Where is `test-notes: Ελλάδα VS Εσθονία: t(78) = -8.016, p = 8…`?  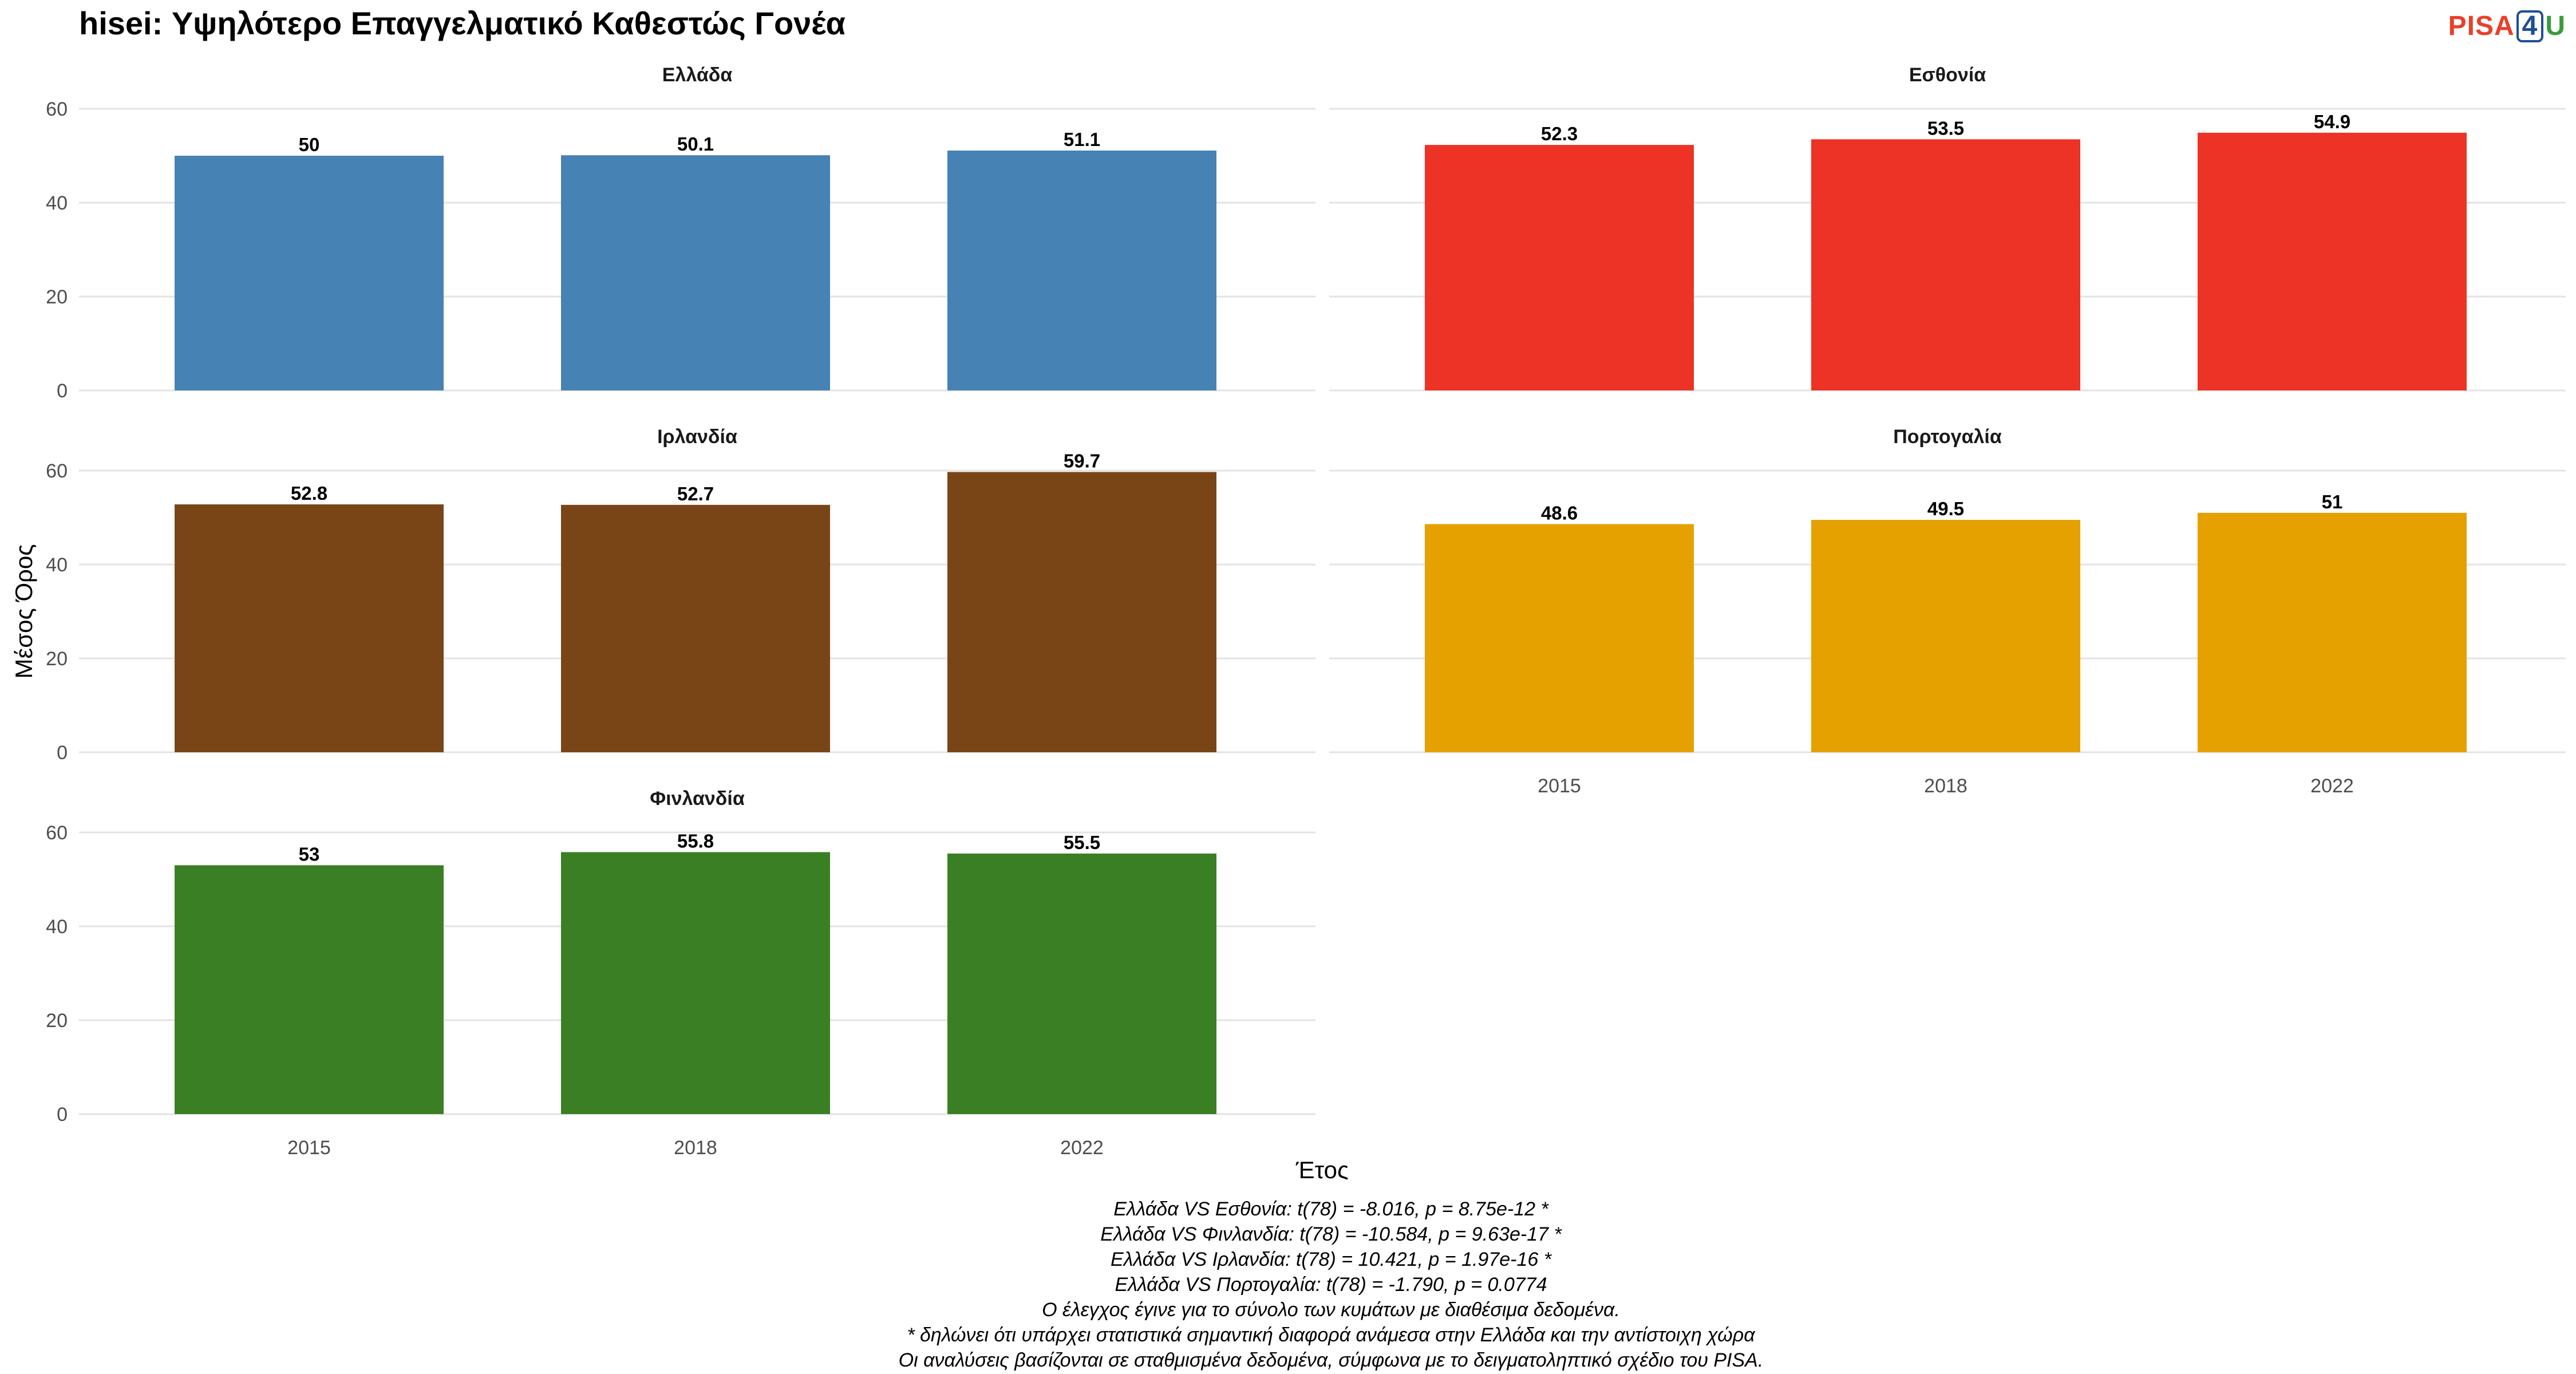
test-notes: Ελλάδα VS Εσθονία: t(78) = -8.016, p = 8… is located at coordinates (1288, 1285).